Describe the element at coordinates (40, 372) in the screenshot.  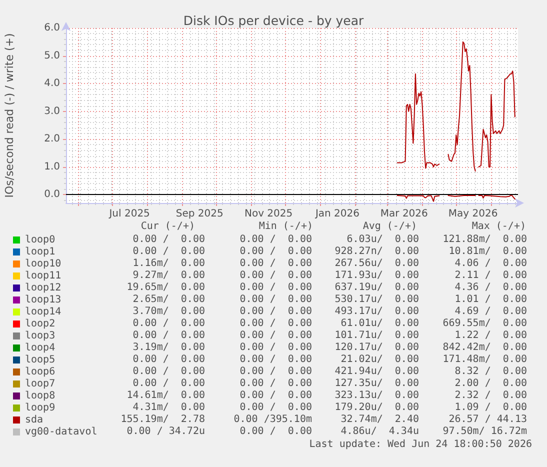
I see `legend-label: loop6` at that location.